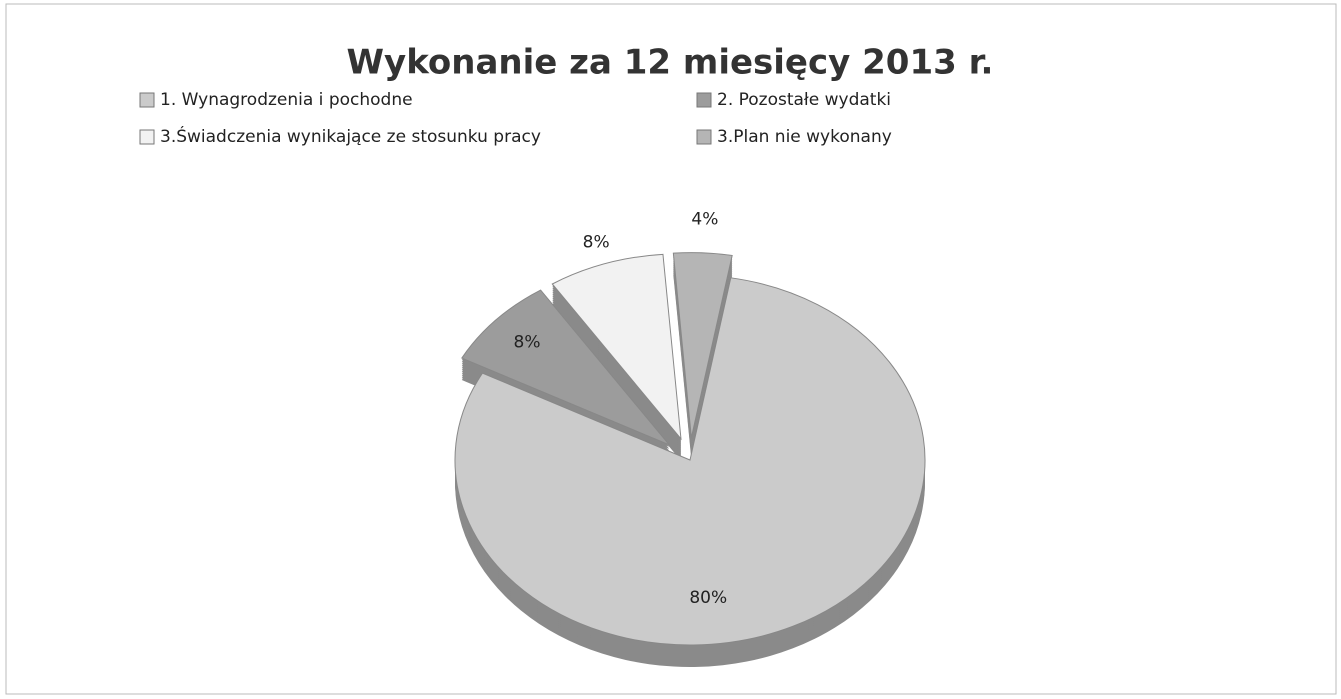 This screenshot has width=1341, height=699. What do you see at coordinates (670, 63) in the screenshot?
I see `chart-title: Wykonanie za 12 miesięcy 2013 r.` at bounding box center [670, 63].